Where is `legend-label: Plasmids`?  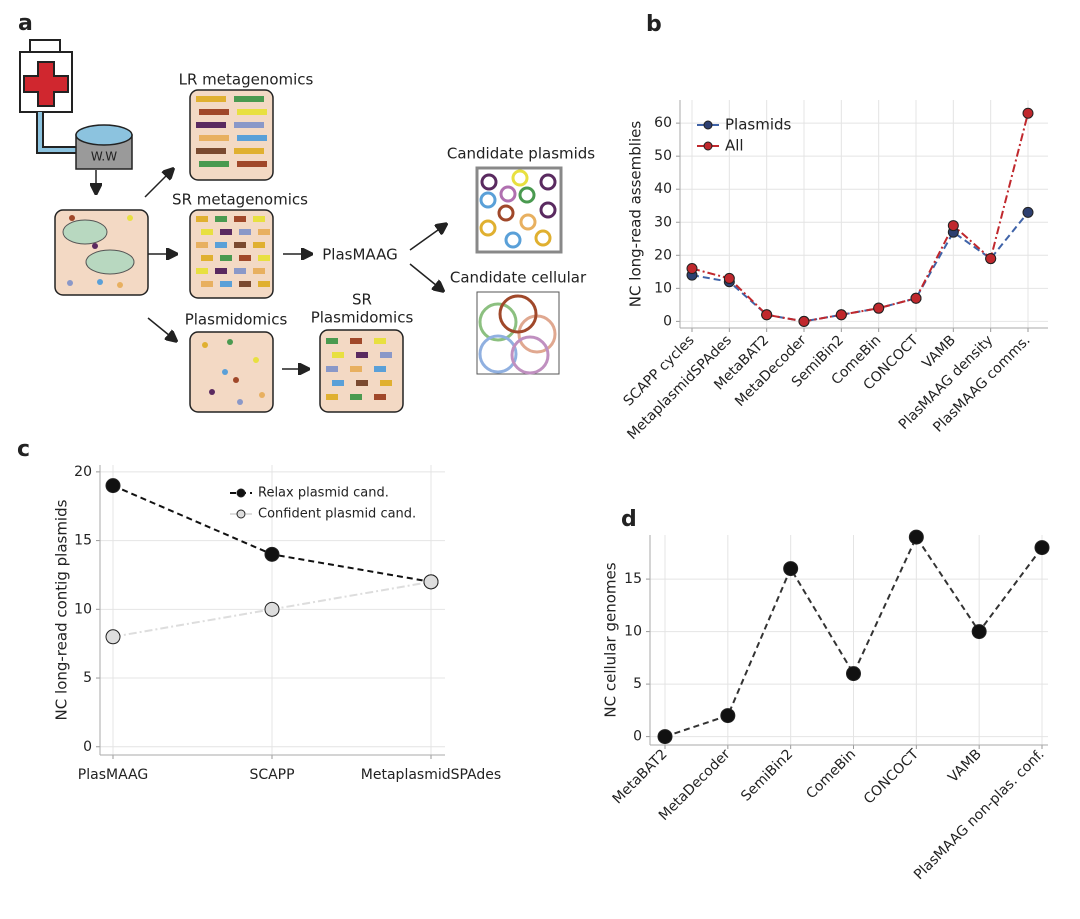 legend-label: Plasmids is located at coordinates (758, 125).